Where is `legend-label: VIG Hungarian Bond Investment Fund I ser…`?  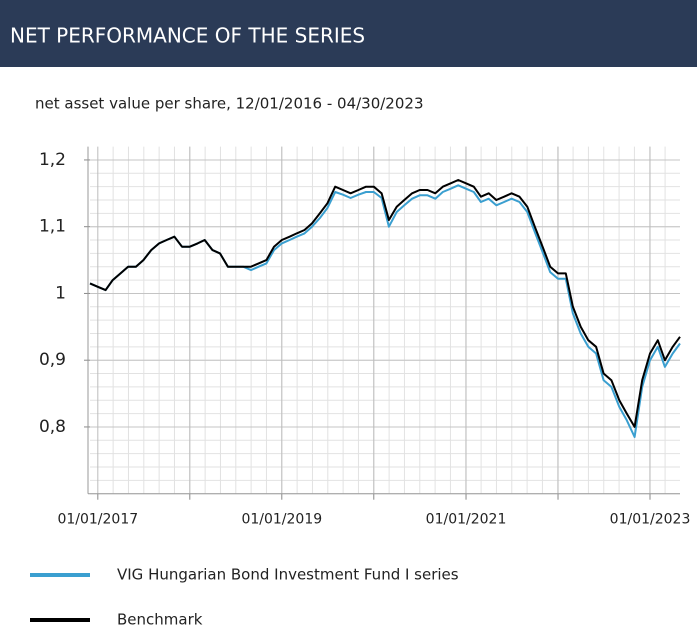 legend-label: VIG Hungarian Bond Investment Fund I ser… is located at coordinates (288, 575).